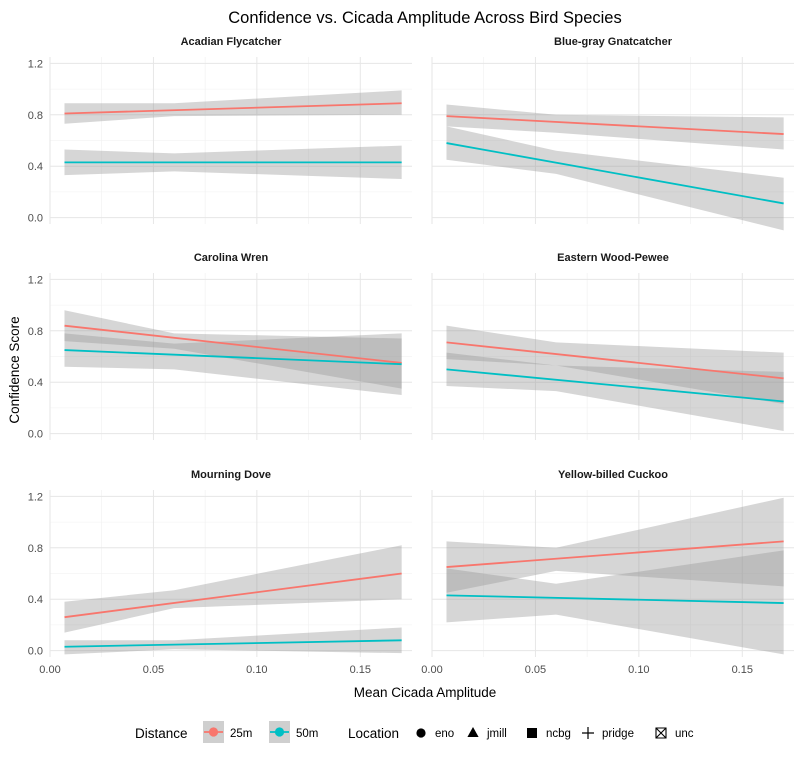 This screenshot has height=764, width=811. I want to click on panel-title: Acadian Flycatcher, so click(232, 42).